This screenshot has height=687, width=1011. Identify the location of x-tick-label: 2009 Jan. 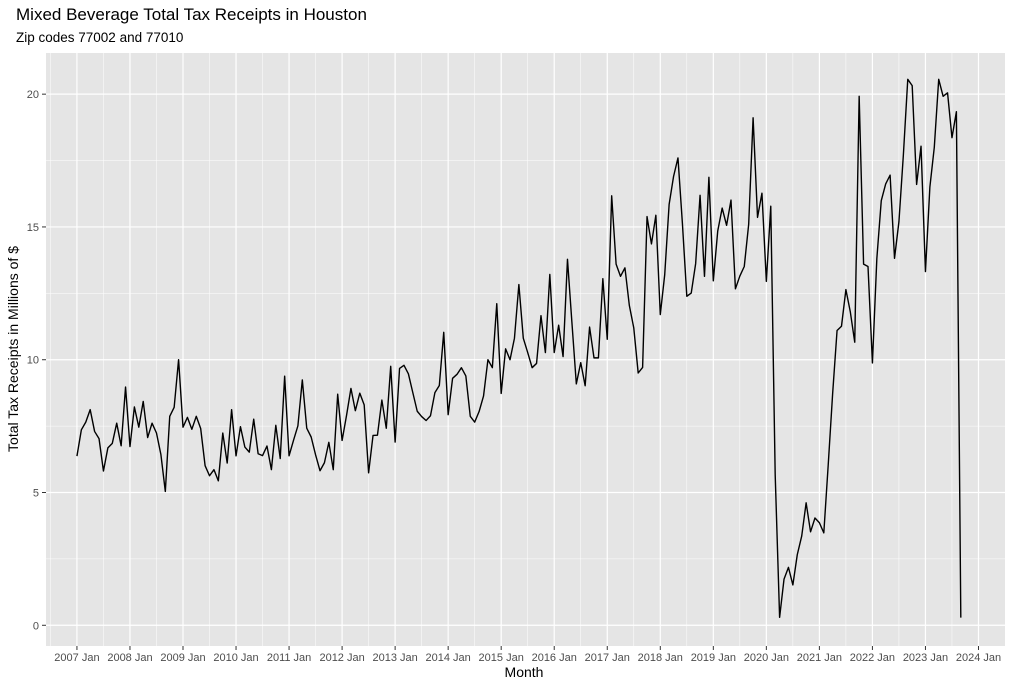
(182, 658).